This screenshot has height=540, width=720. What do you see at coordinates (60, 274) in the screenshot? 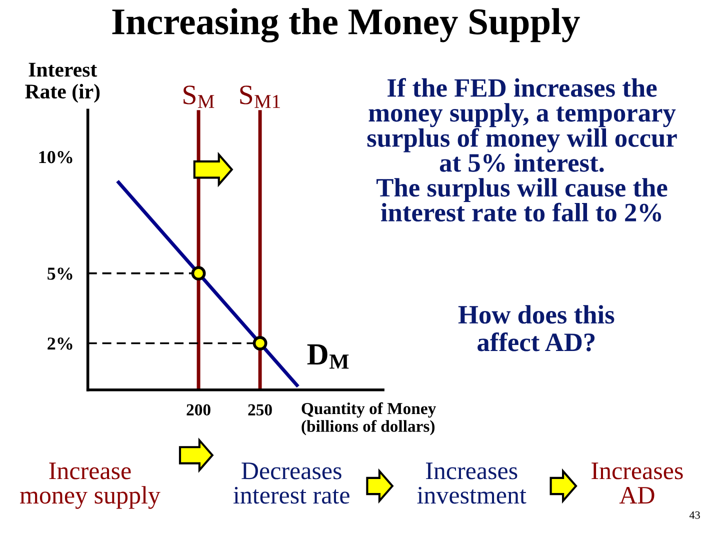
I see `y-tick-label: 5%` at bounding box center [60, 274].